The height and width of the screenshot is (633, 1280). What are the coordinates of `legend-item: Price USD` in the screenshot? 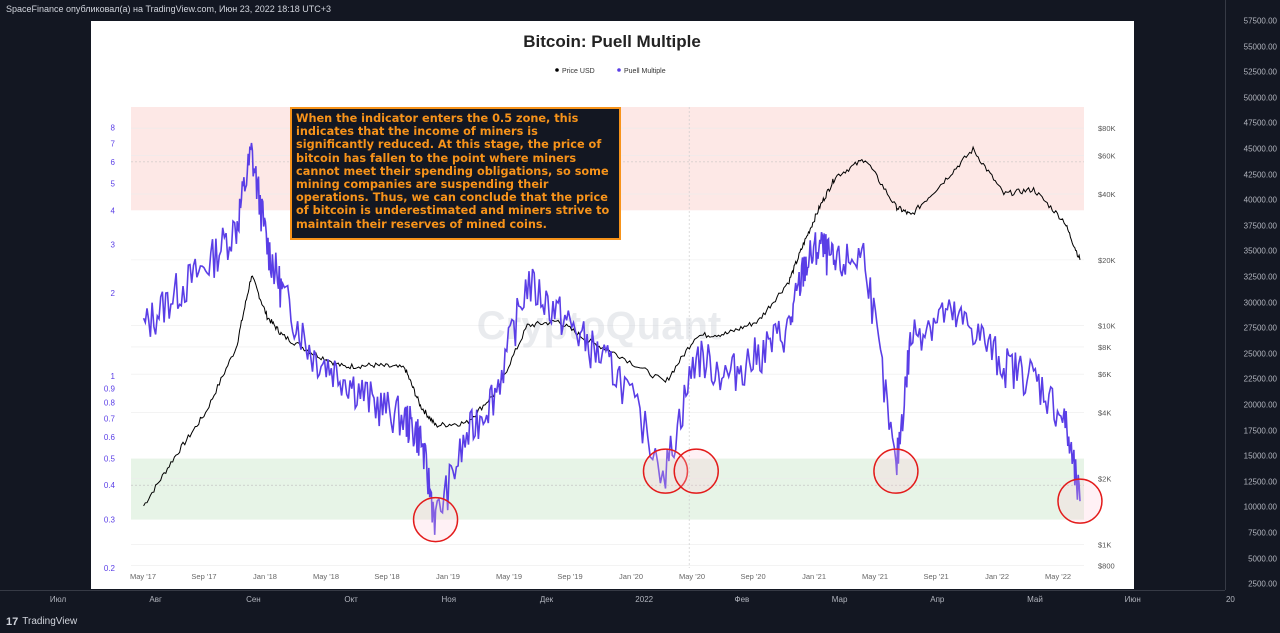 It's located at (578, 71).